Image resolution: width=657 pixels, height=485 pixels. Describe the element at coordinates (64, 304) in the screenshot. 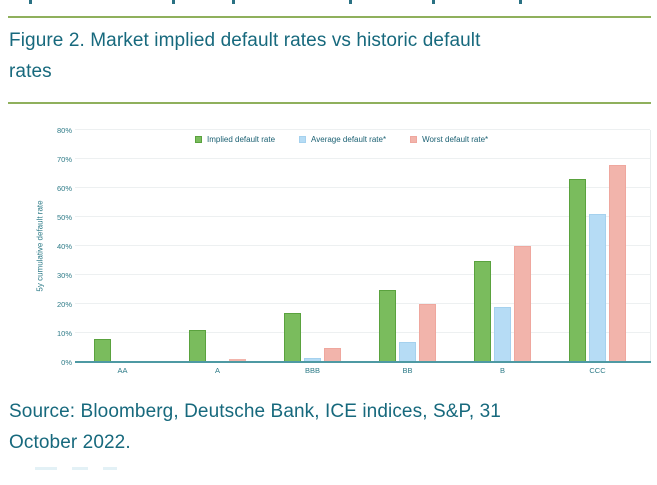

I see `y-tick-label: 20%` at that location.